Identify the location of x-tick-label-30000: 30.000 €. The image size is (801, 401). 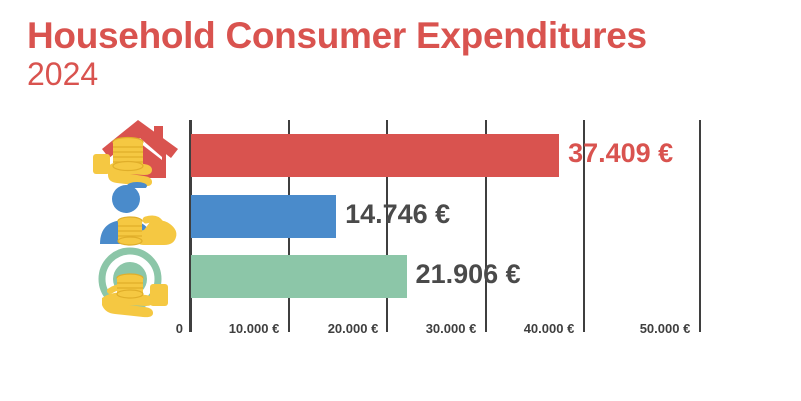
(451, 328).